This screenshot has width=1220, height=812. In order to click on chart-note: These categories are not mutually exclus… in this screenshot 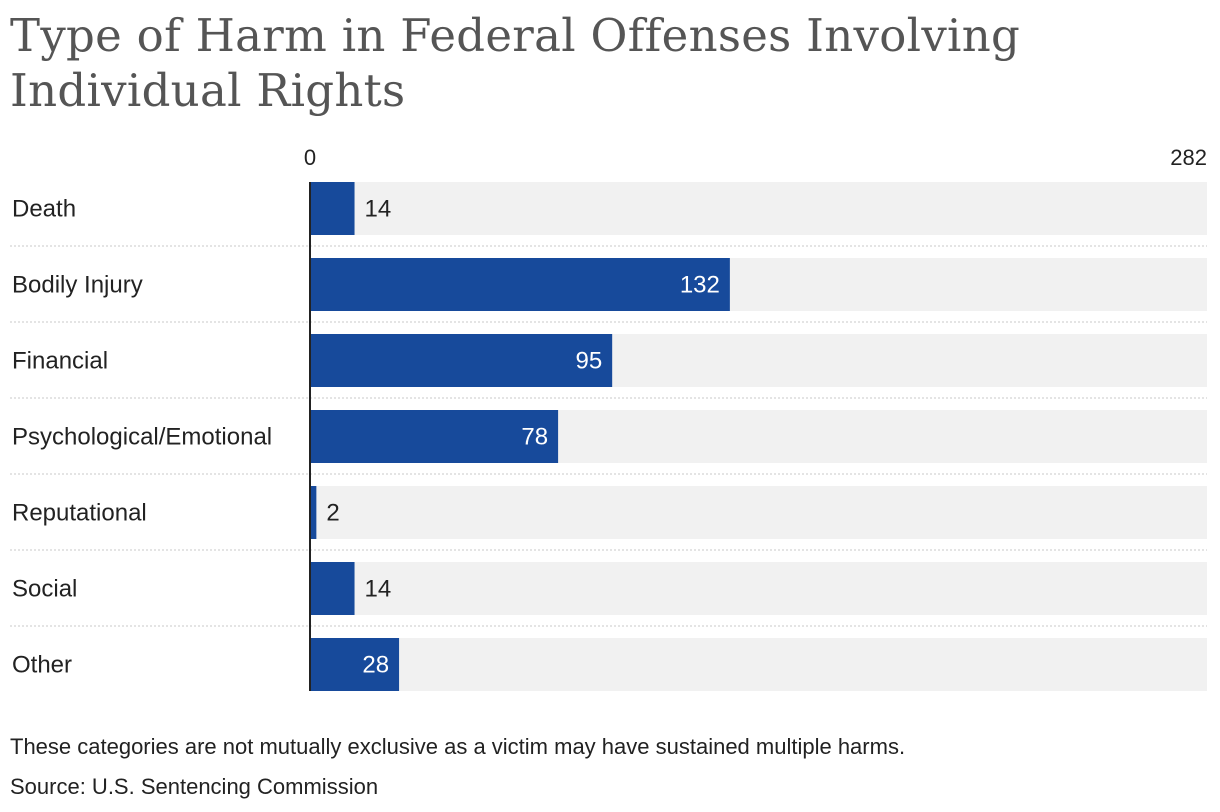, I will do `click(458, 746)`.